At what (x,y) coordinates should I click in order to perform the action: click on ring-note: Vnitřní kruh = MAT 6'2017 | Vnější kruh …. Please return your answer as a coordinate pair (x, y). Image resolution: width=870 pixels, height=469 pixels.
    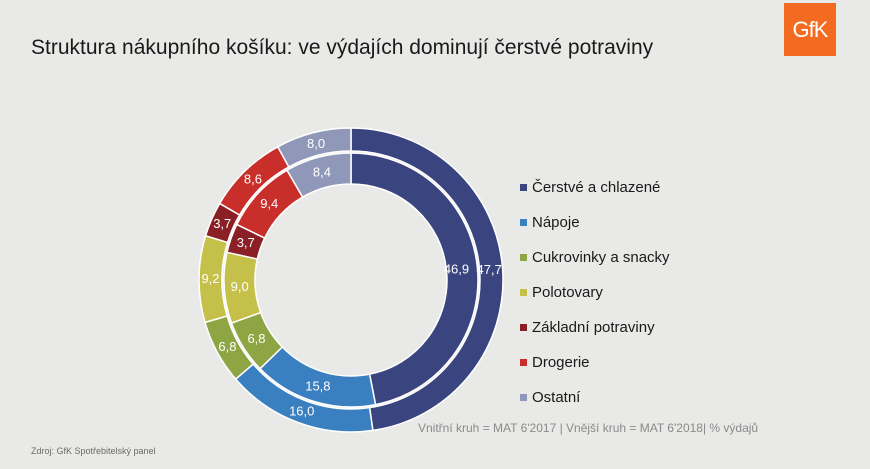
    Looking at the image, I should click on (588, 428).